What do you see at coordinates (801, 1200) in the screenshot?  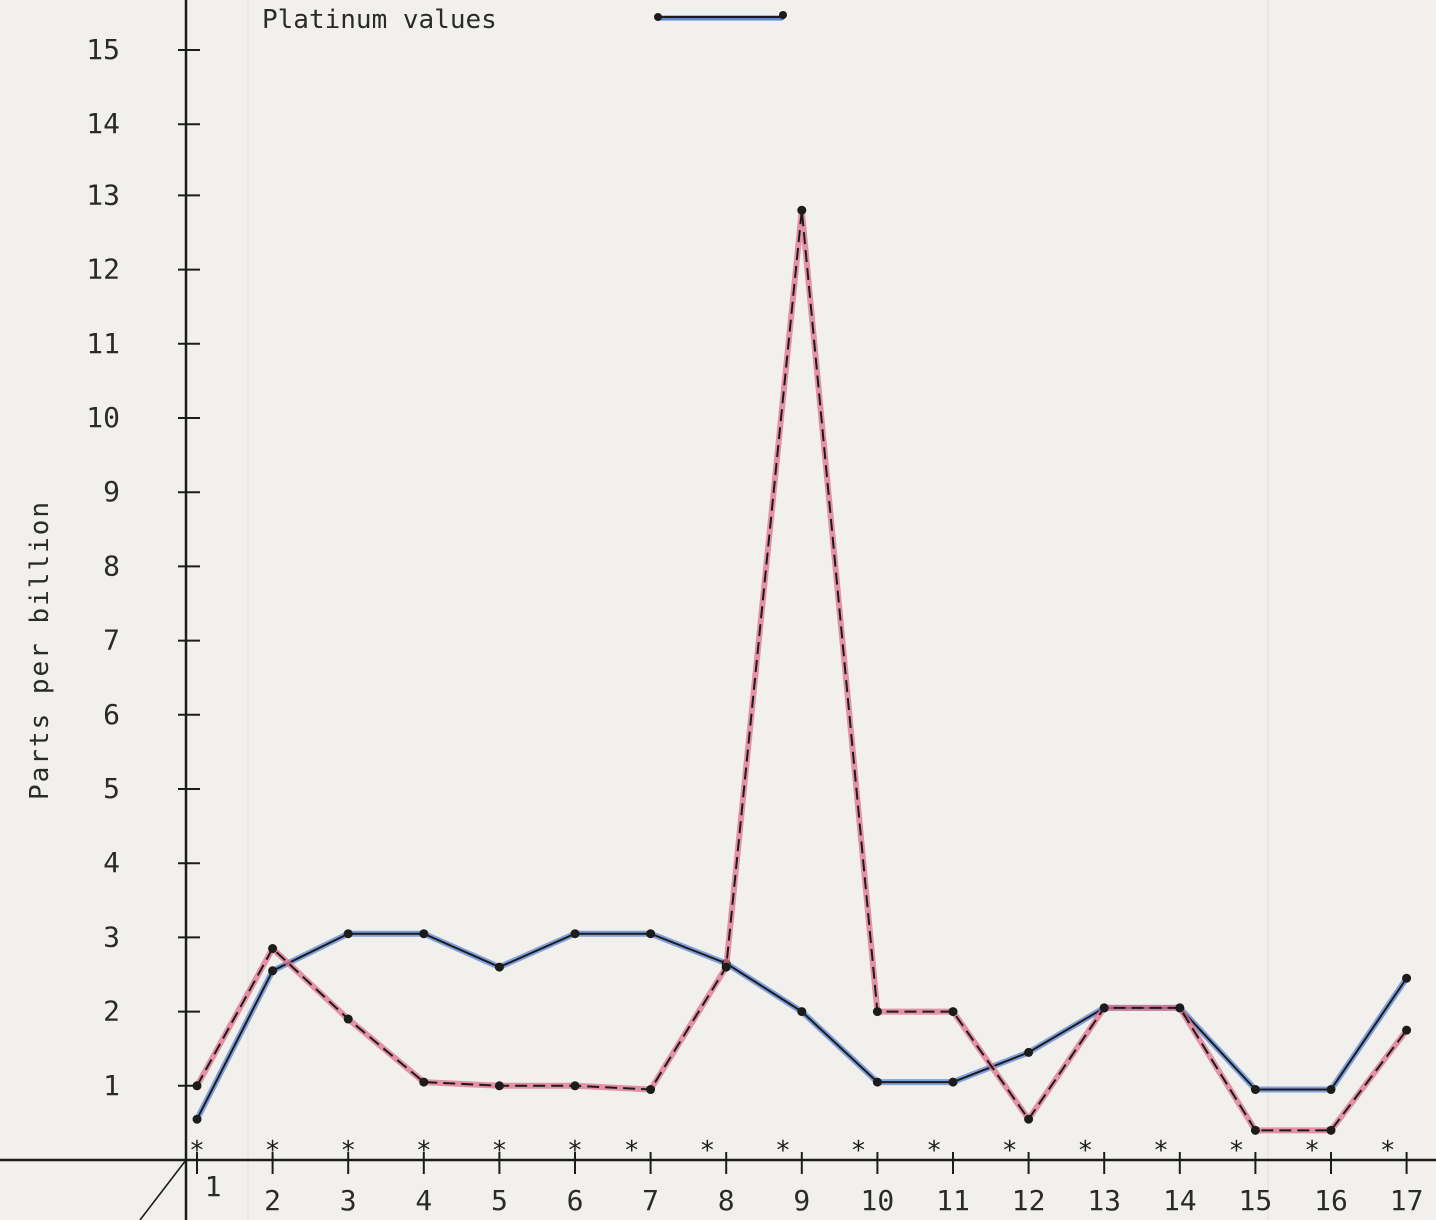 I see `x-tick-label: 9` at bounding box center [801, 1200].